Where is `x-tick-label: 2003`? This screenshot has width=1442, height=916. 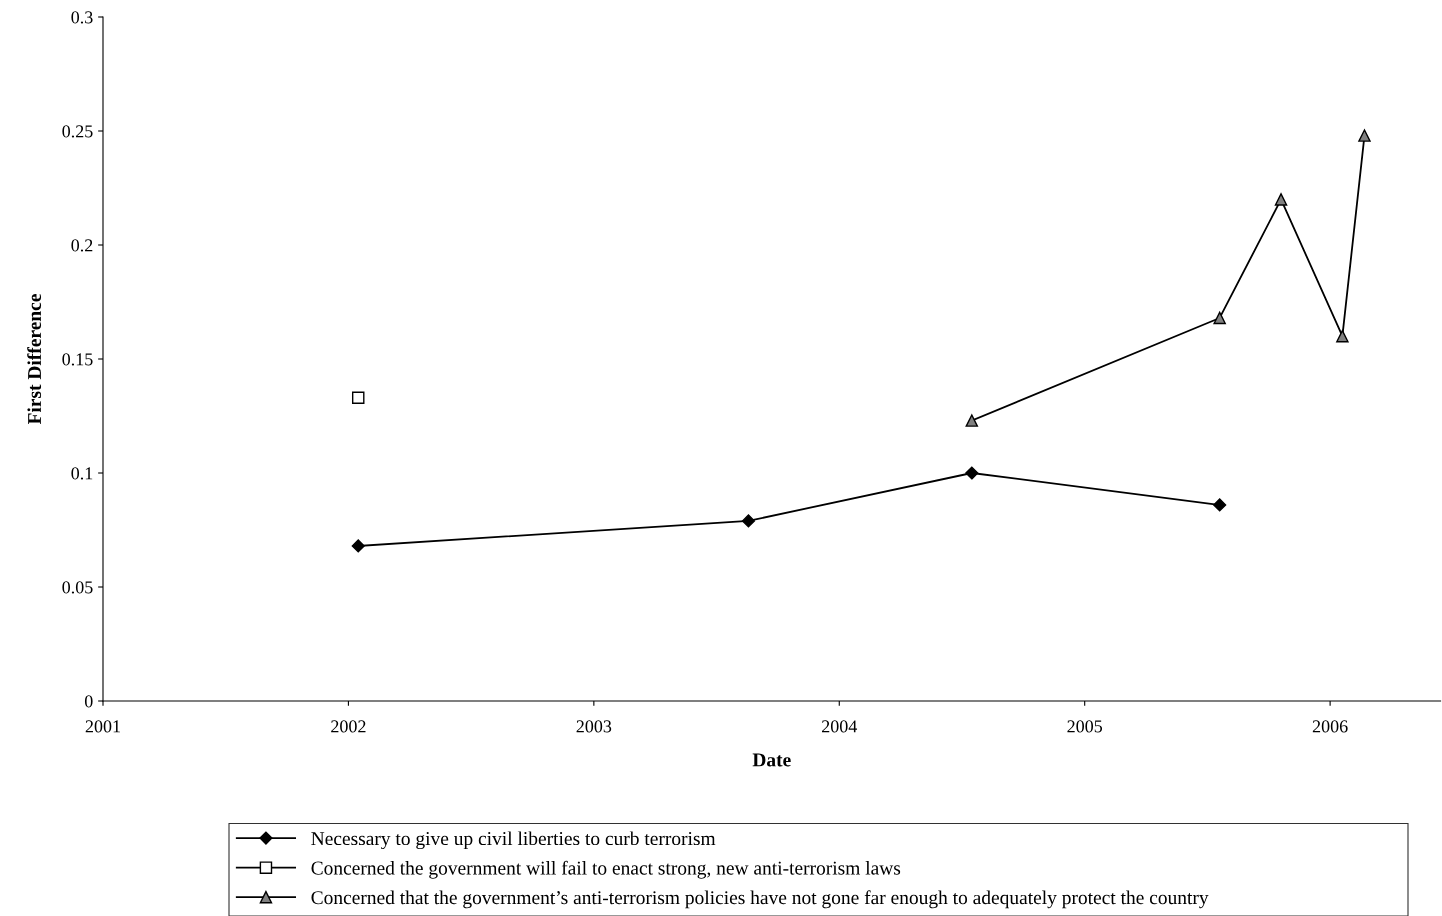 x-tick-label: 2003 is located at coordinates (594, 726).